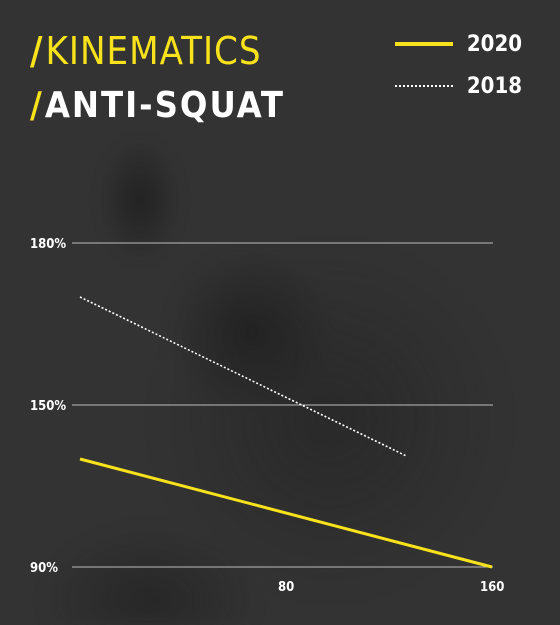  What do you see at coordinates (423, 86) in the screenshot?
I see `legend-swatch-2018` at bounding box center [423, 86].